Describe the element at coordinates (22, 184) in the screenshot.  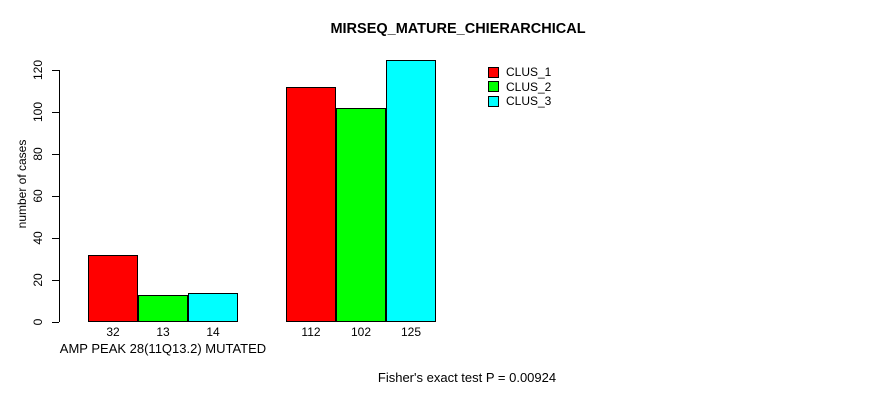
I see `y-axis-title: number of cases` at that location.